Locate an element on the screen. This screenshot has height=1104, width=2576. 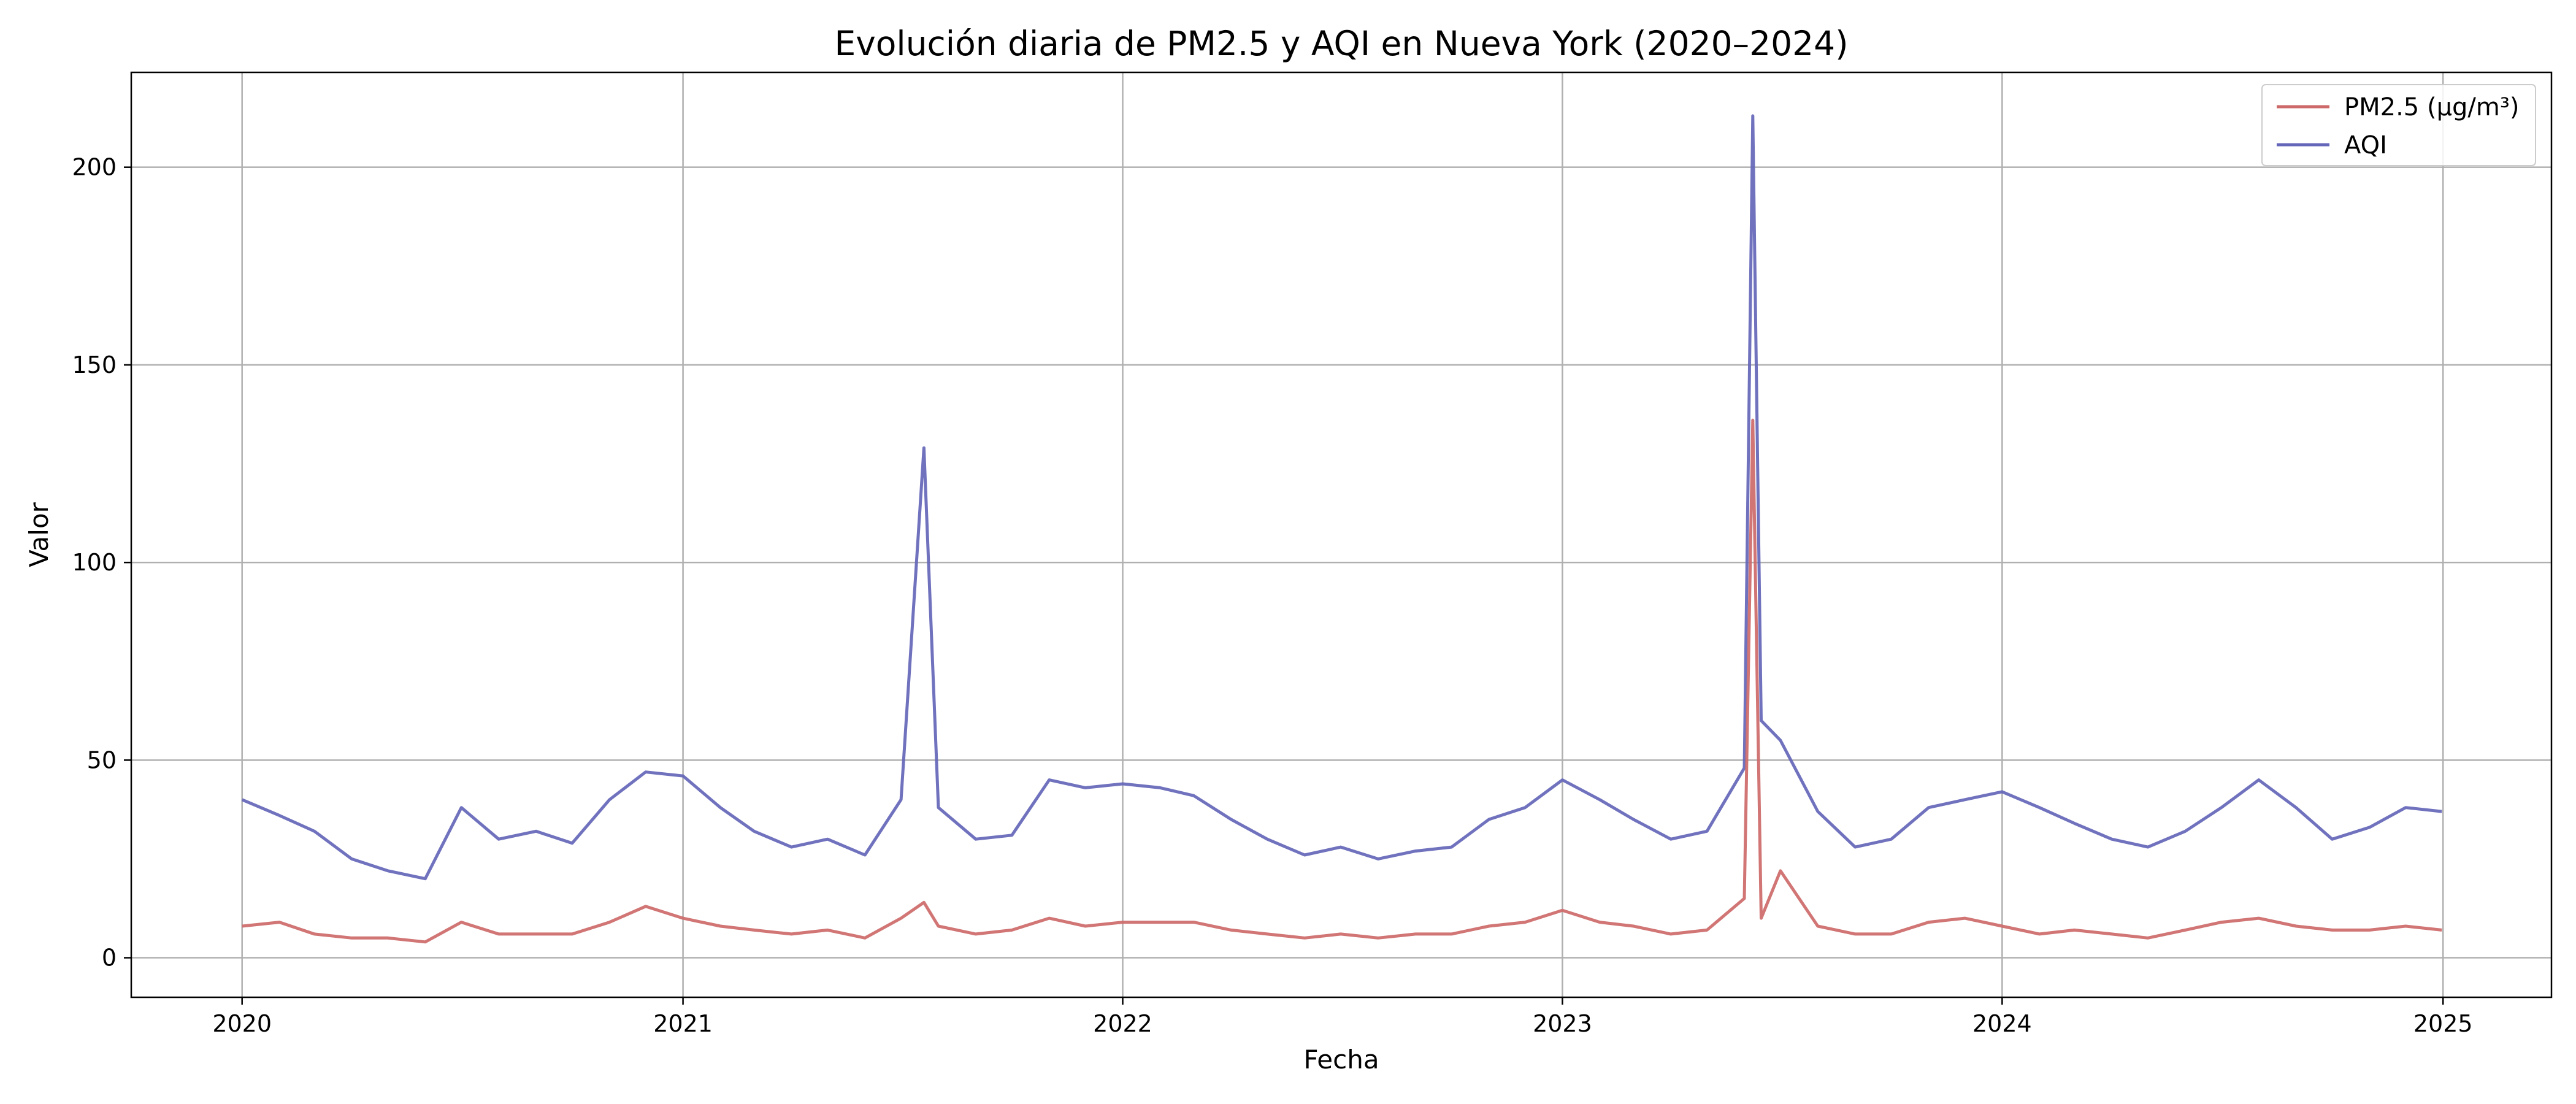
y-tick-label: 200 is located at coordinates (94, 167).